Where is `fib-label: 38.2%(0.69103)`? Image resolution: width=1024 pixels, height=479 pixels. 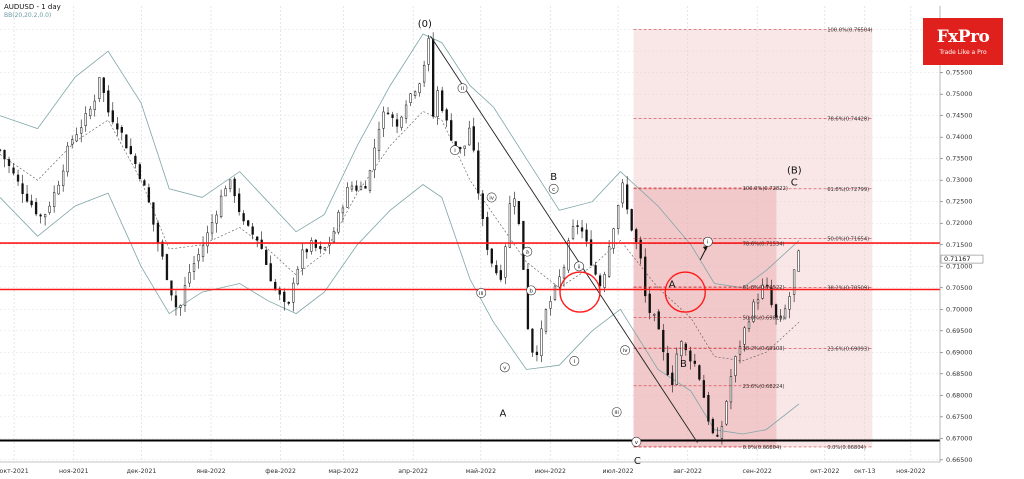
fib-label: 38.2%(0.69103) is located at coordinates (764, 349).